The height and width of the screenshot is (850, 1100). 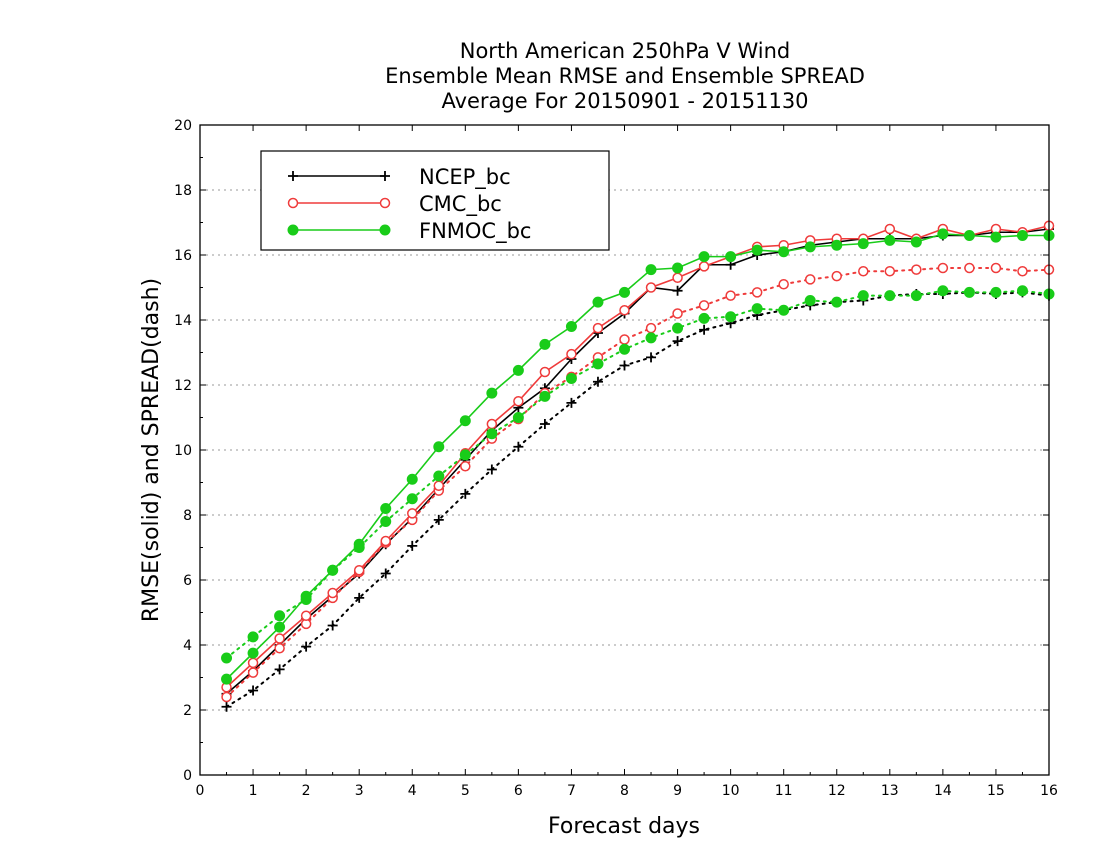 I want to click on legend-item-ncep-bc: NCEP_bc, so click(x=399, y=177).